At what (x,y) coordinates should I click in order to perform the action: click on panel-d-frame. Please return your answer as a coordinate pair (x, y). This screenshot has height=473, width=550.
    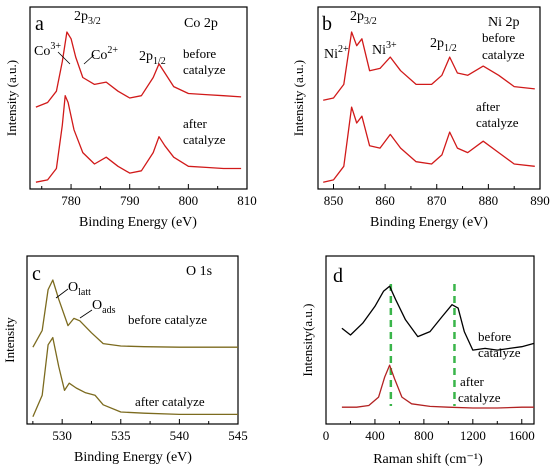
    Looking at the image, I should click on (430, 340).